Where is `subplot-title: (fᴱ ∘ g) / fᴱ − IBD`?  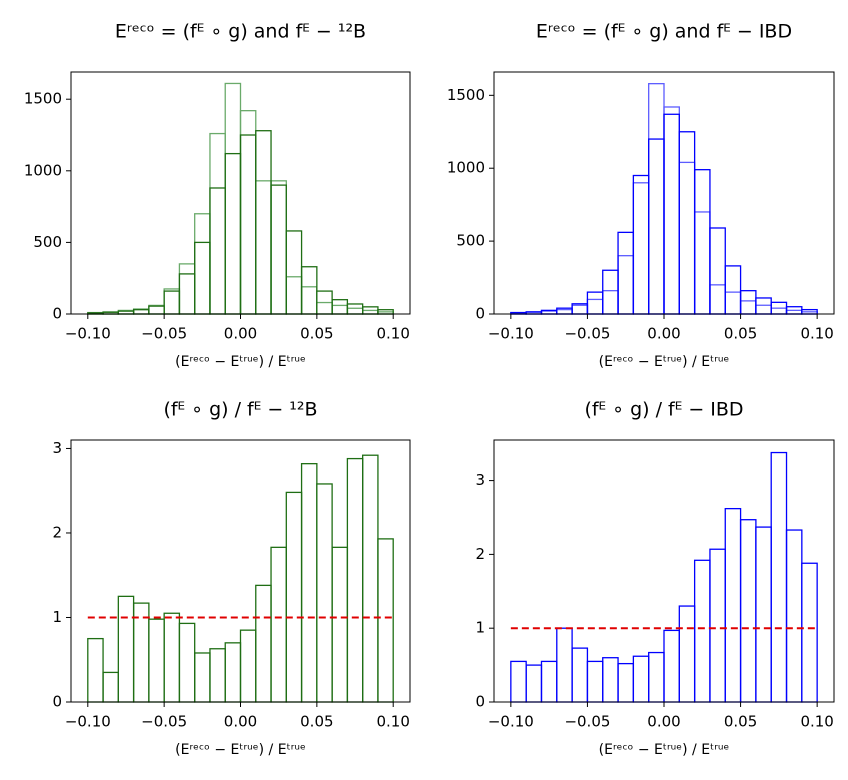 subplot-title: (fᴱ ∘ g) / fᴱ − IBD is located at coordinates (663, 410).